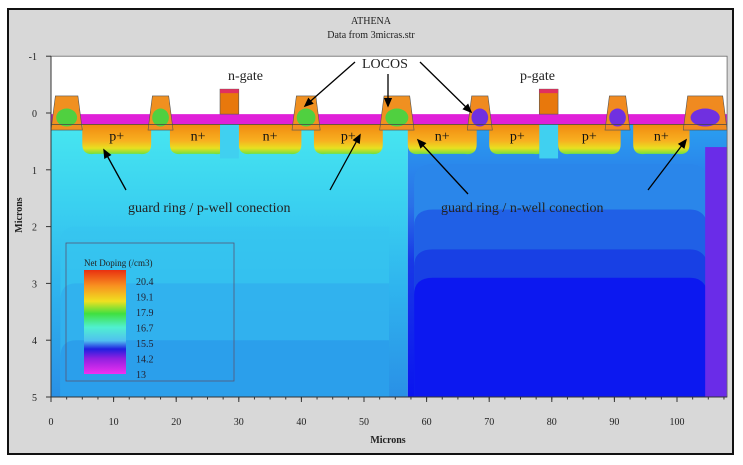 The image size is (743, 465). I want to click on legend-level-label: 16.7, so click(145, 329).